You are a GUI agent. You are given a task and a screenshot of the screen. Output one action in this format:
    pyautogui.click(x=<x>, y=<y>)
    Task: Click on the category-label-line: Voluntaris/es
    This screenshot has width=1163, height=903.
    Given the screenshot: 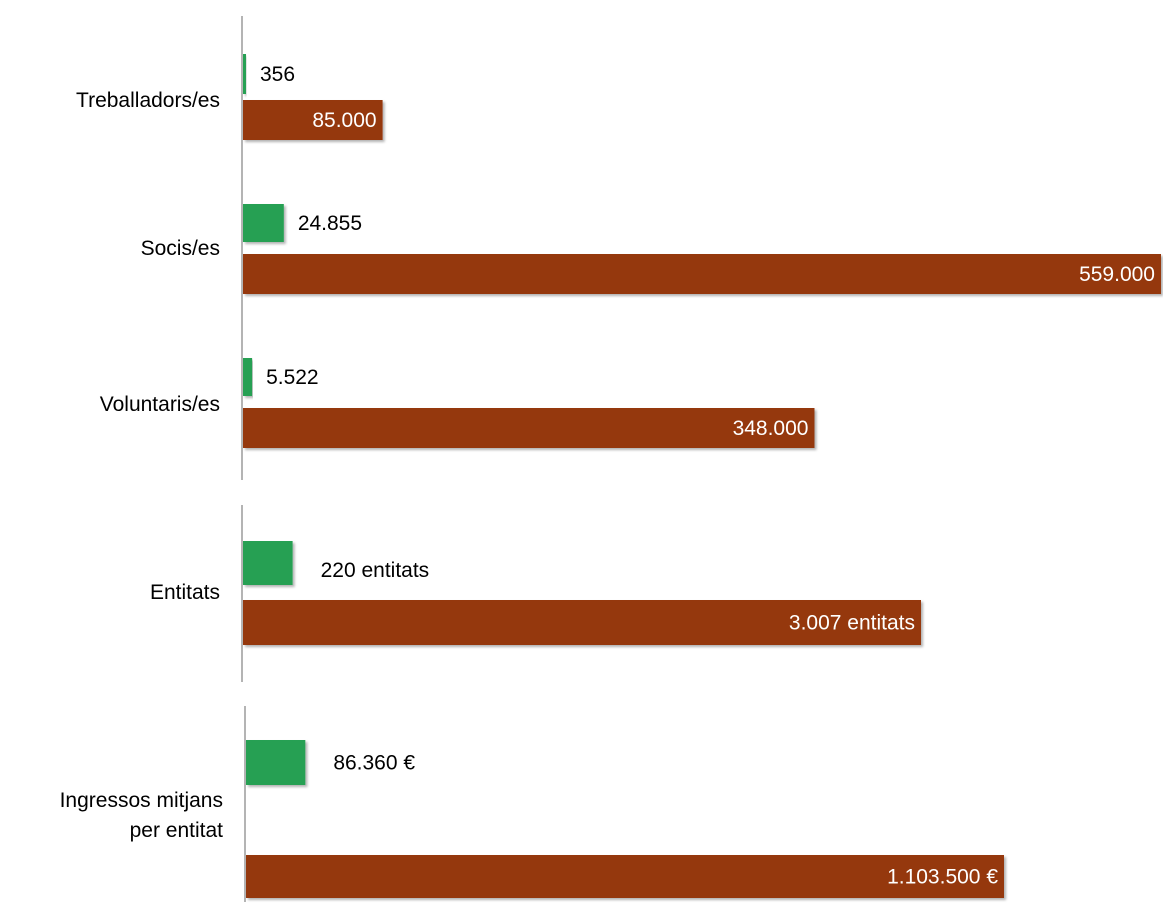 What is the action you would take?
    pyautogui.click(x=160, y=404)
    